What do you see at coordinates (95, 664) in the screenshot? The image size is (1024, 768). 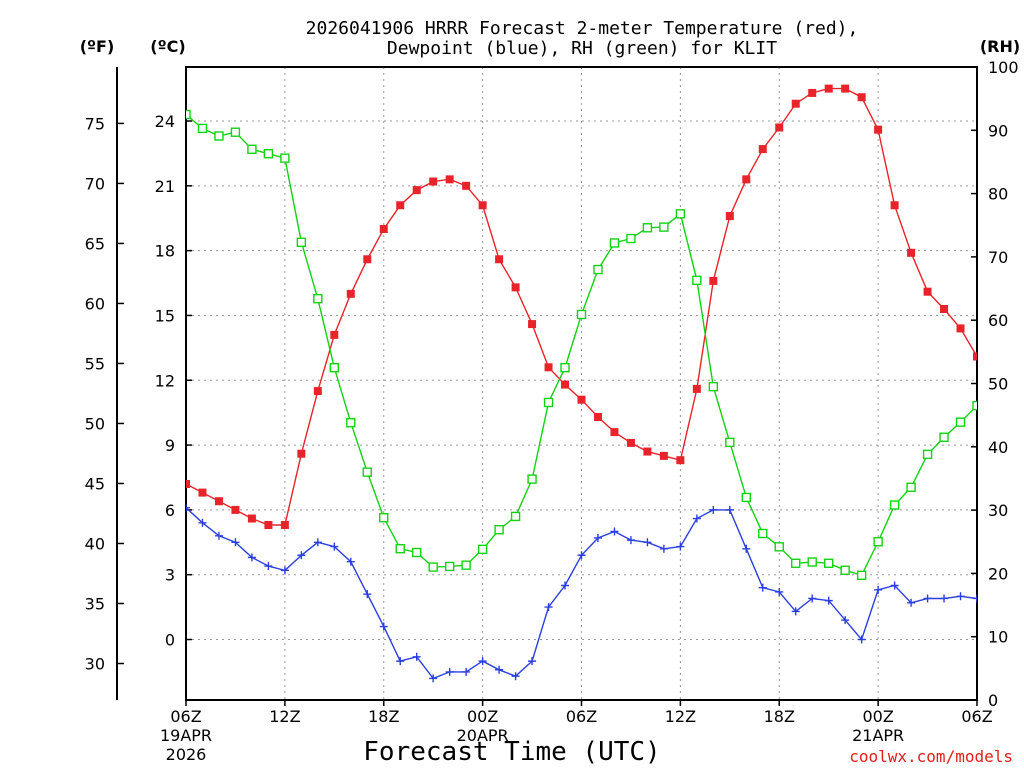 I see `fahrenheit-tick-label: 30` at bounding box center [95, 664].